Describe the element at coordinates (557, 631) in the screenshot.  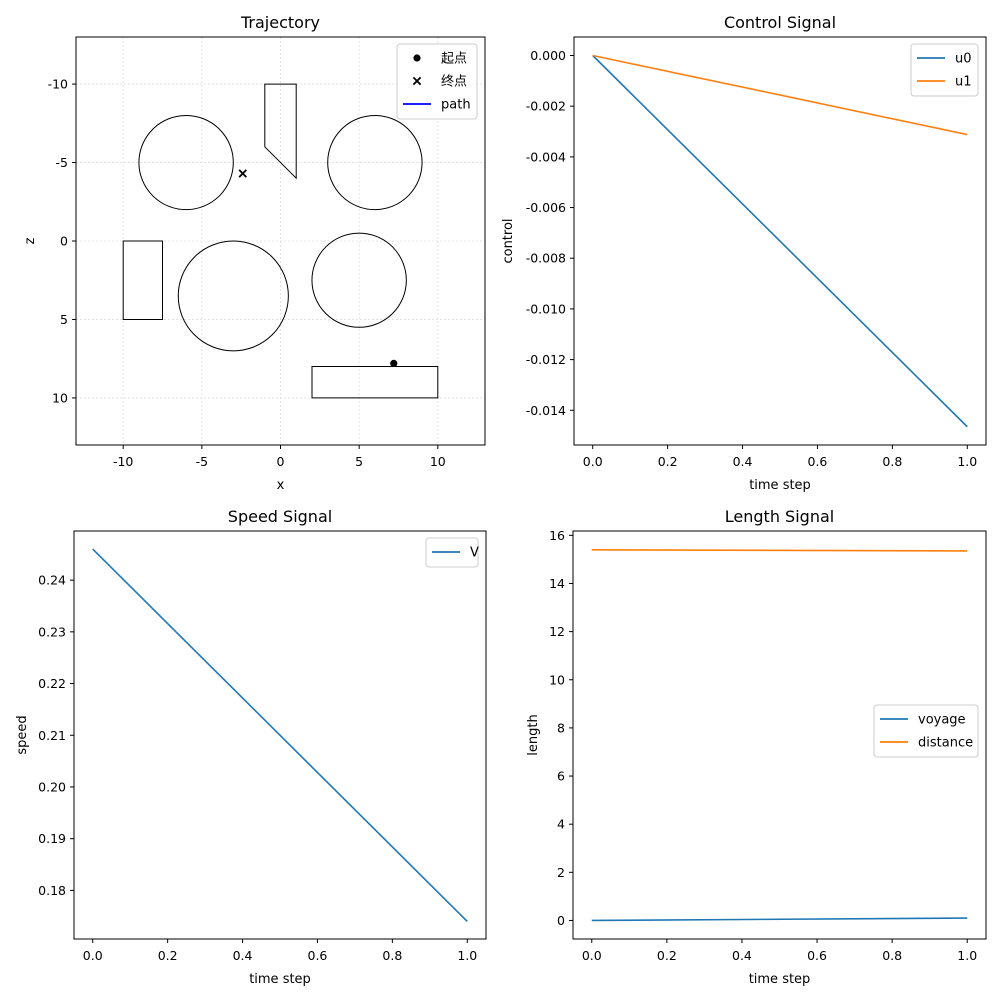
I see `y-tick-label: 12` at that location.